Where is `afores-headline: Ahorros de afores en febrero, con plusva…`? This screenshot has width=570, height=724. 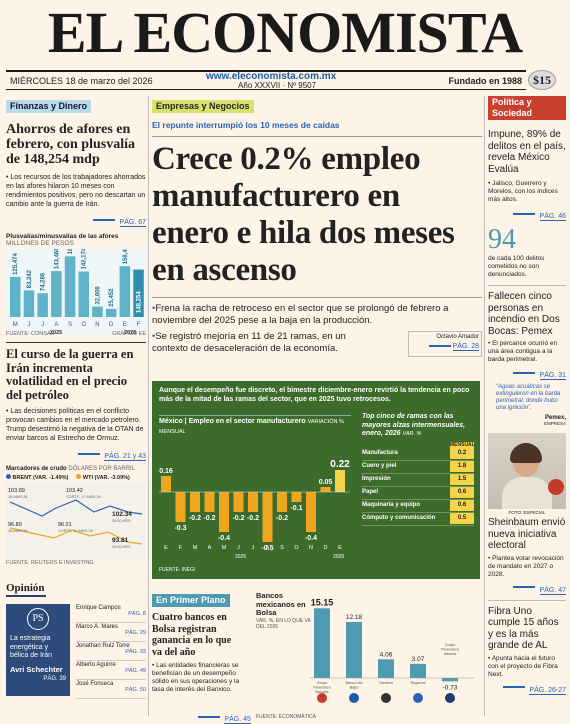
afores-headline: Ahorros de afores en febrero, con plusva… is located at coordinates (70, 144).